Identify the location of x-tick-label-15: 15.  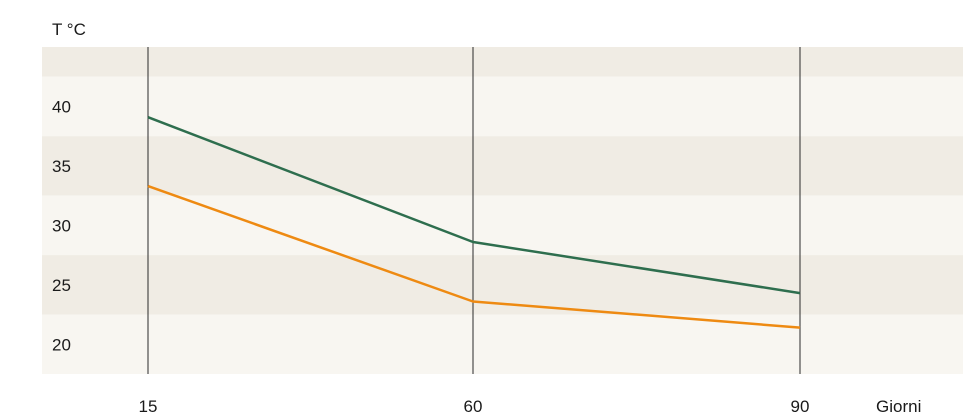
(148, 405).